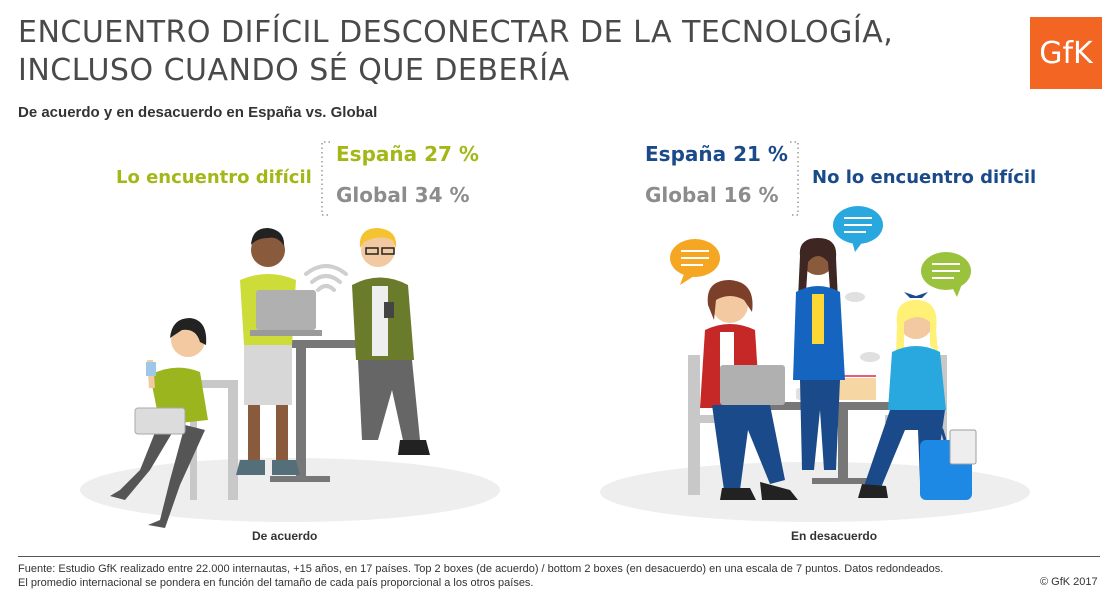 The height and width of the screenshot is (600, 1120). What do you see at coordinates (829, 354) in the screenshot?
I see `standing-woman-figure` at bounding box center [829, 354].